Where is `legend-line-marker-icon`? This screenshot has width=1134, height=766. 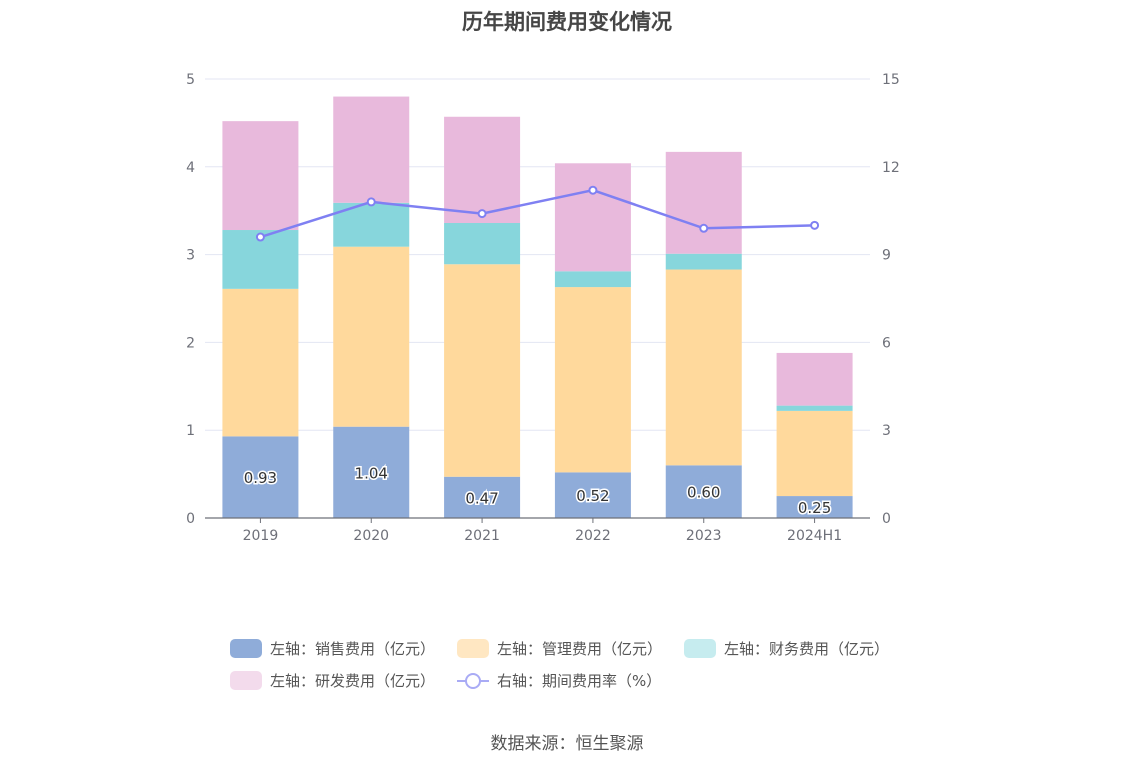
legend-line-marker-icon is located at coordinates (473, 680).